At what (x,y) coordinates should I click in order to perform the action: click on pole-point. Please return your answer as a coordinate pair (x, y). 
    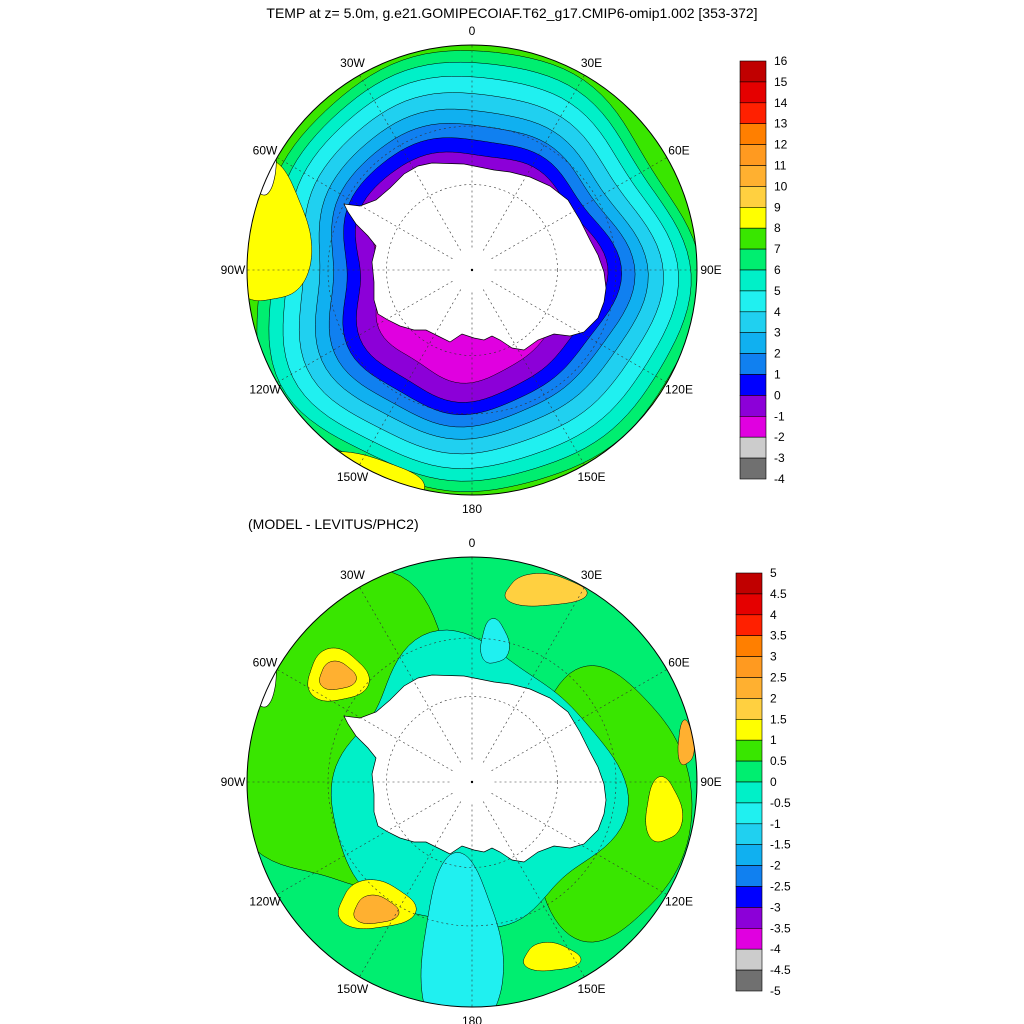
    Looking at the image, I should click on (472, 270).